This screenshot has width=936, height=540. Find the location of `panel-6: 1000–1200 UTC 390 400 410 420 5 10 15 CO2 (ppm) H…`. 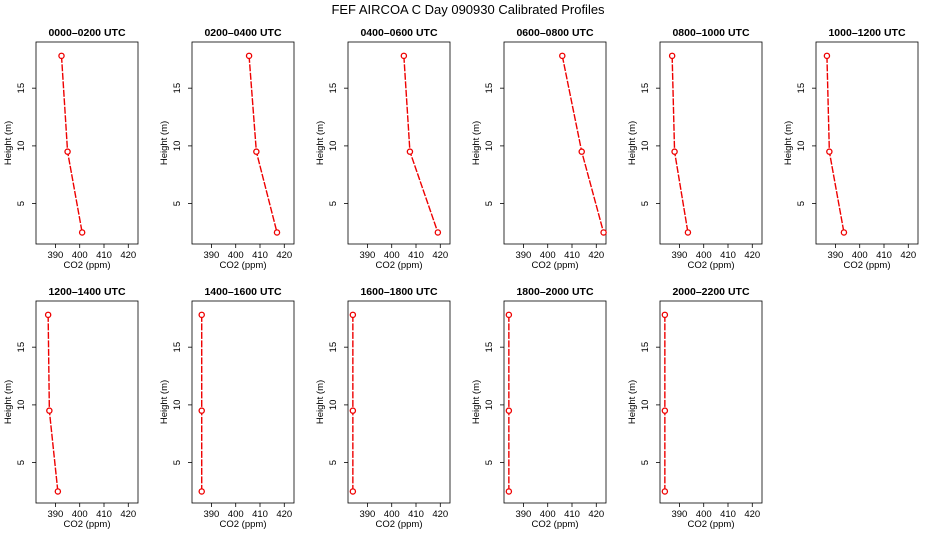

panel-6: 1000–1200 UTC 390 400 410 420 5 10 15 CO2 (ppm) H… is located at coordinates (851, 149).